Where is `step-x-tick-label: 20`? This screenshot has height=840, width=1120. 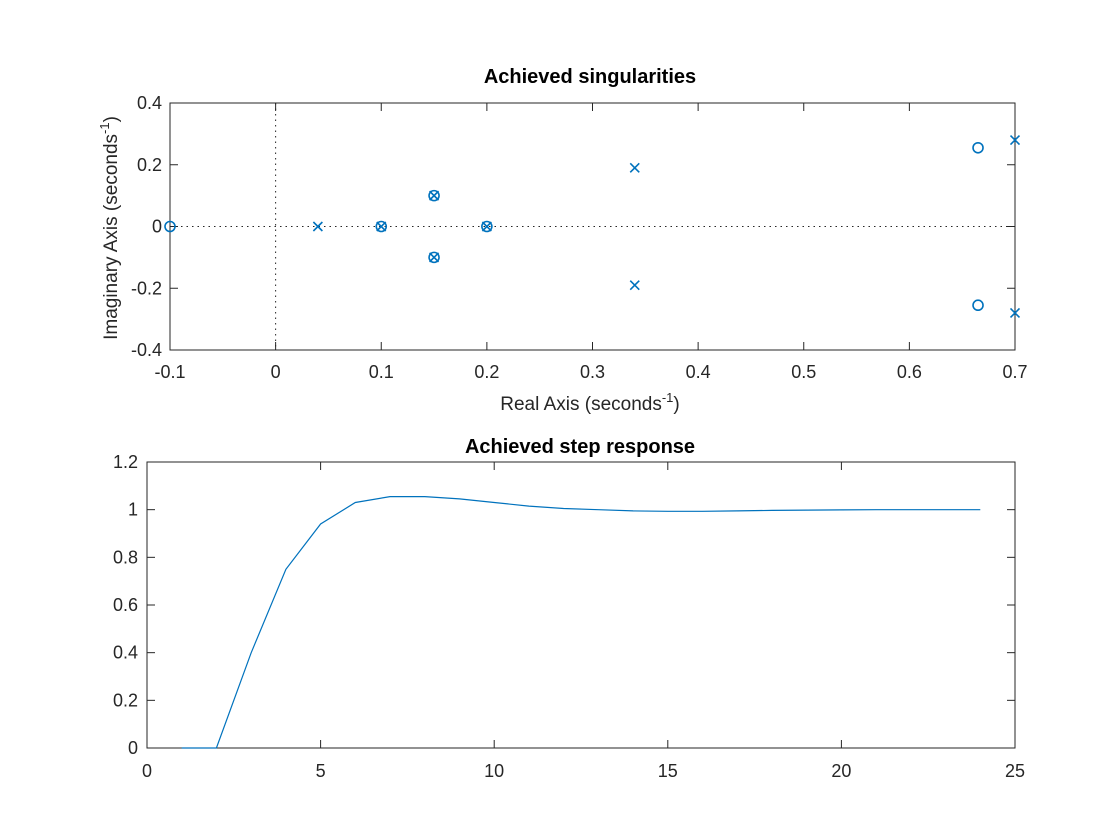 step-x-tick-label: 20 is located at coordinates (841, 771).